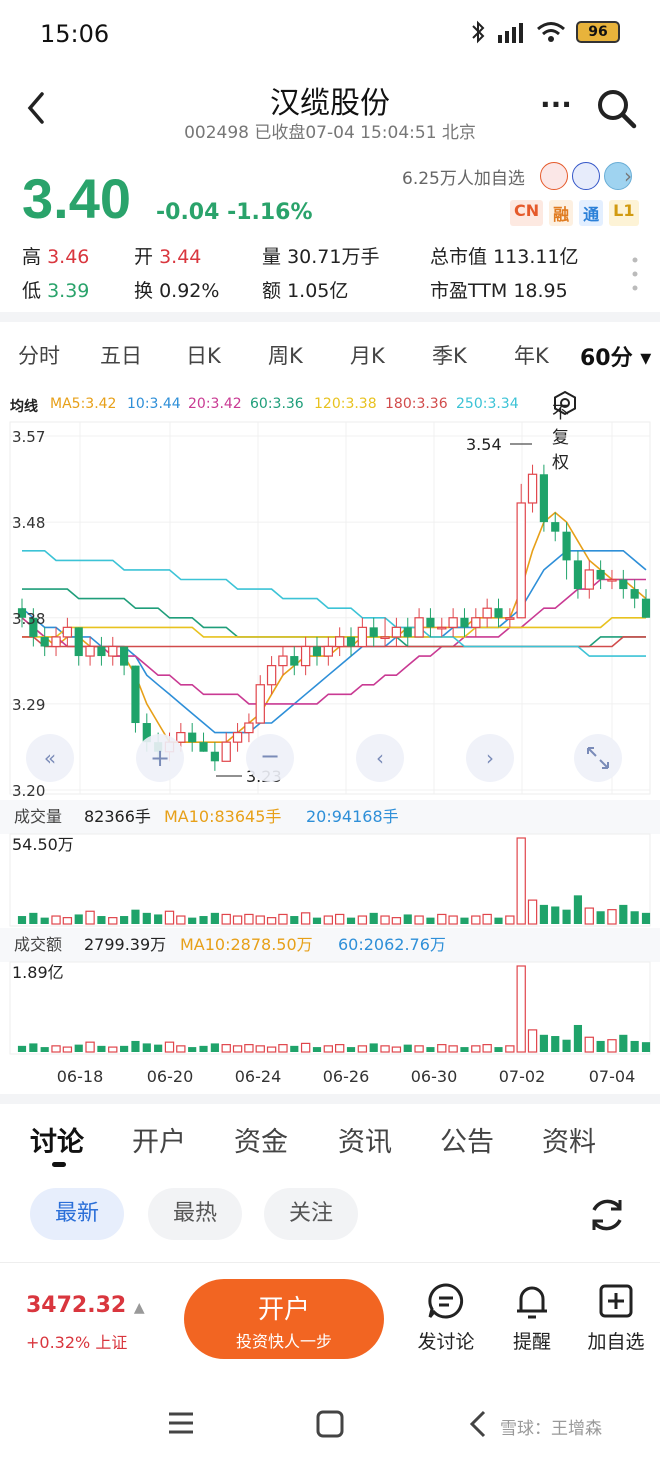 Image resolution: width=660 pixels, height=1467 pixels. What do you see at coordinates (160, 758) in the screenshot?
I see `zoom-in-button: +` at bounding box center [160, 758].